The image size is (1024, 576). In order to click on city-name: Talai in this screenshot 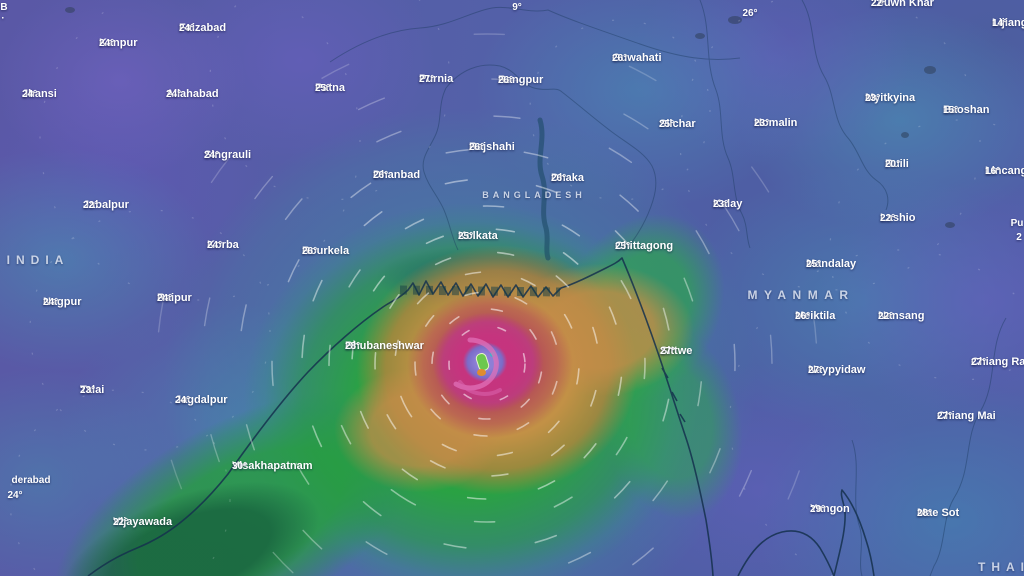, I will do `click(92, 390)`.